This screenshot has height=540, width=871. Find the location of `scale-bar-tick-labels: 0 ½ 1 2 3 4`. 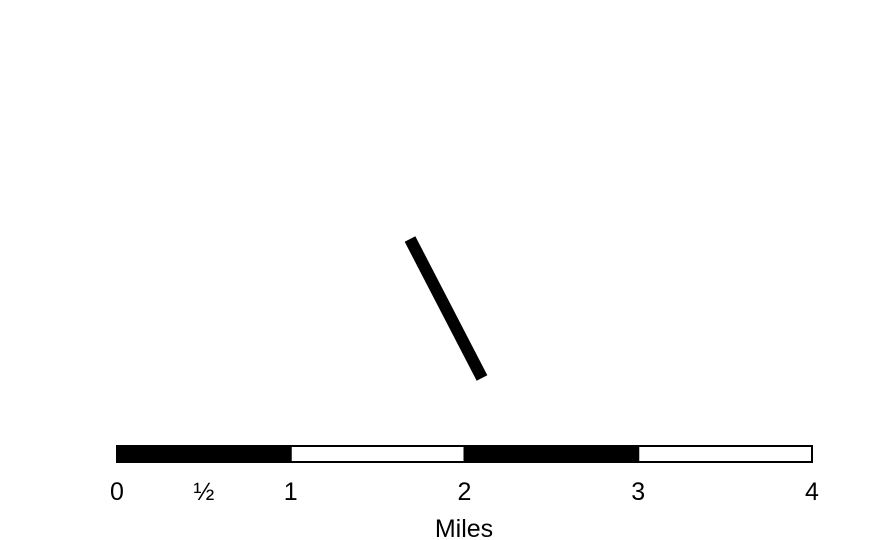

scale-bar-tick-labels: 0 ½ 1 2 3 4 is located at coordinates (464, 492).